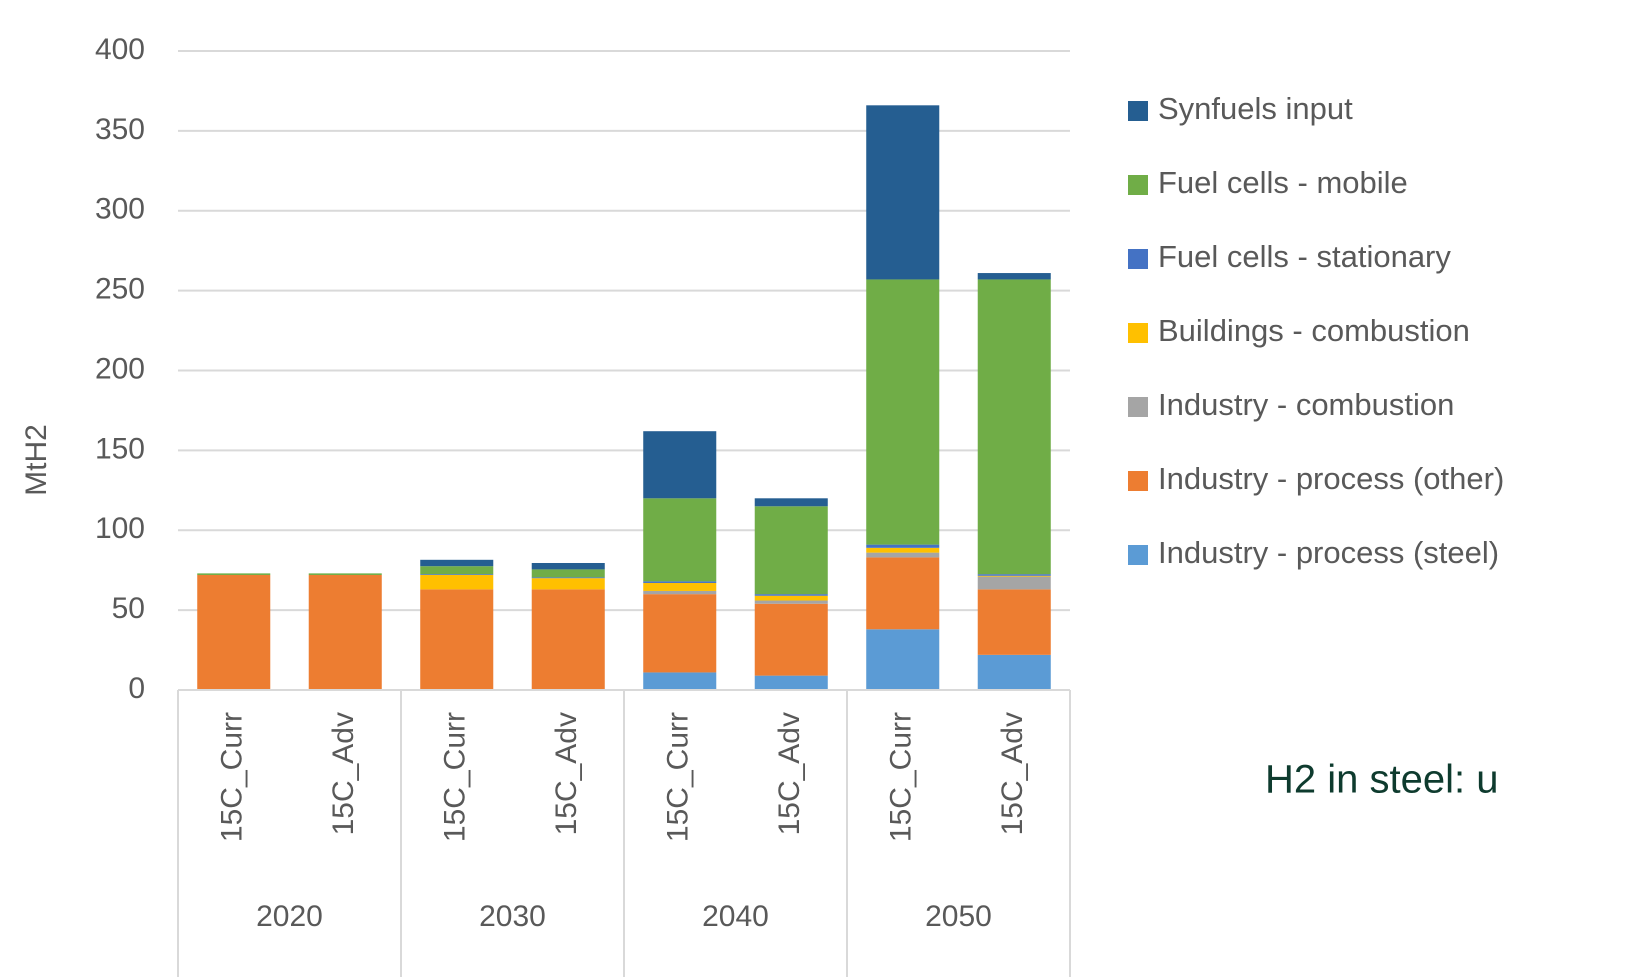 This screenshot has width=1627, height=977. What do you see at coordinates (1306, 404) in the screenshot?
I see `legend-label: Industry - combustion` at bounding box center [1306, 404].